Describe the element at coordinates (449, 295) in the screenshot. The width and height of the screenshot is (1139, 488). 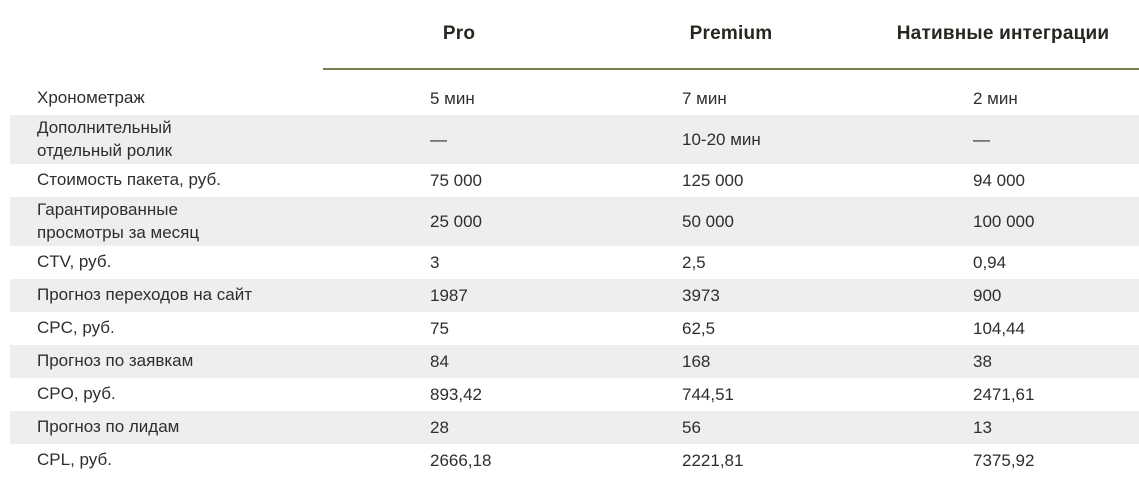
I see `cell-value: 1987` at that location.